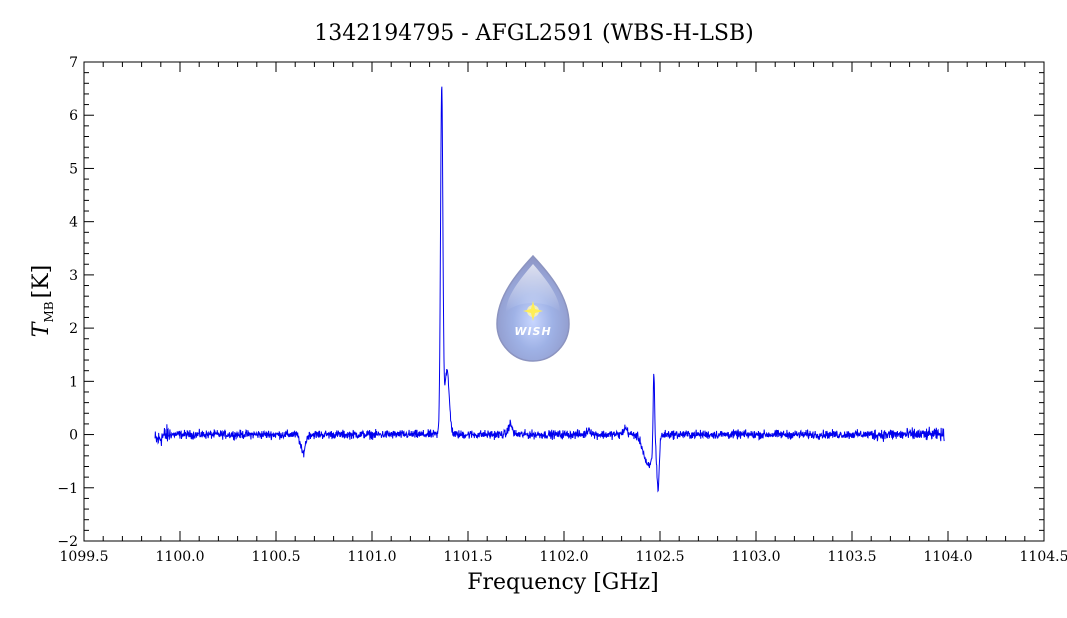 This screenshot has height=618, width=1067. Describe the element at coordinates (852, 557) in the screenshot. I see `x-tick-label: 1103.5` at that location.